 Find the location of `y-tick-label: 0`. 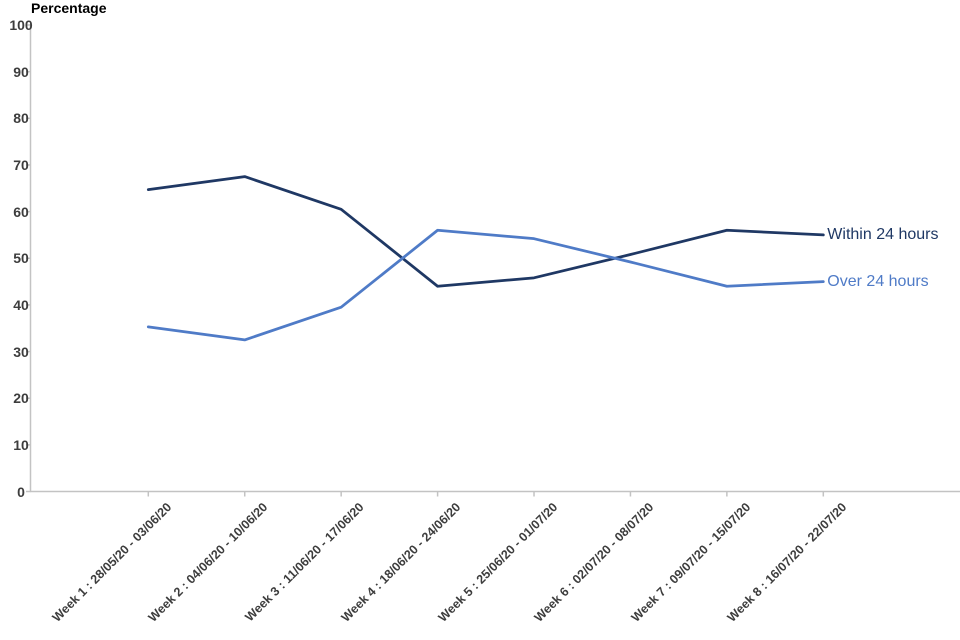

y-tick-label: 0 is located at coordinates (21, 491).